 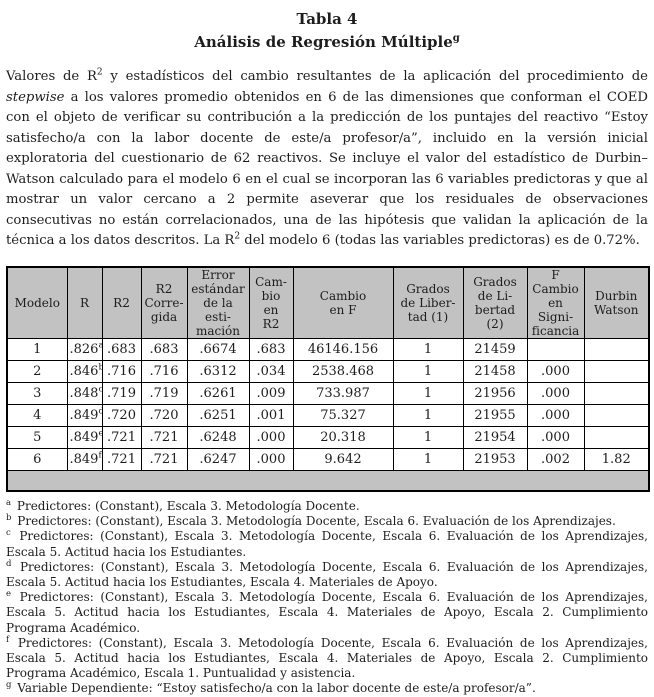 I want to click on footnote-mark-d: d, so click(x=9, y=563).